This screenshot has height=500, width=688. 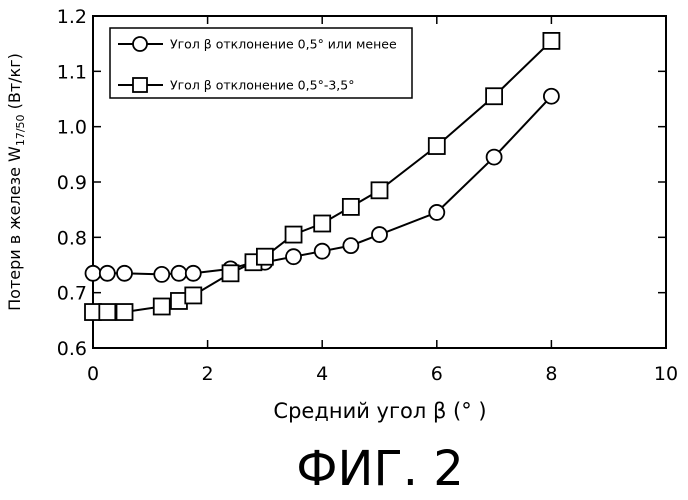 I want to click on x-tick-label: 4, so click(x=322, y=374).